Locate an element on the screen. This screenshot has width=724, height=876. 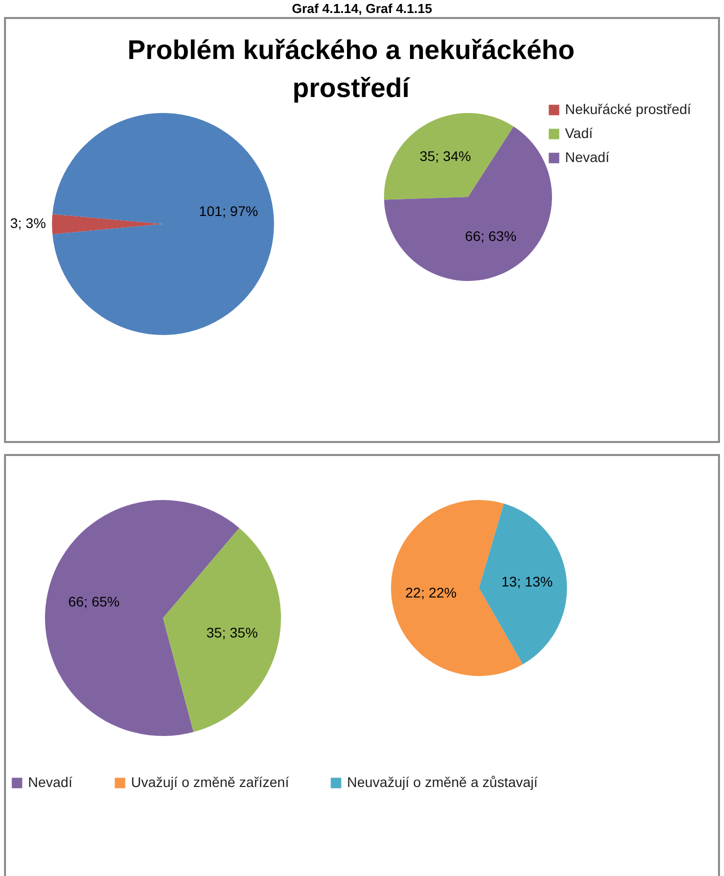
data-label: 101; 97% is located at coordinates (228, 210).